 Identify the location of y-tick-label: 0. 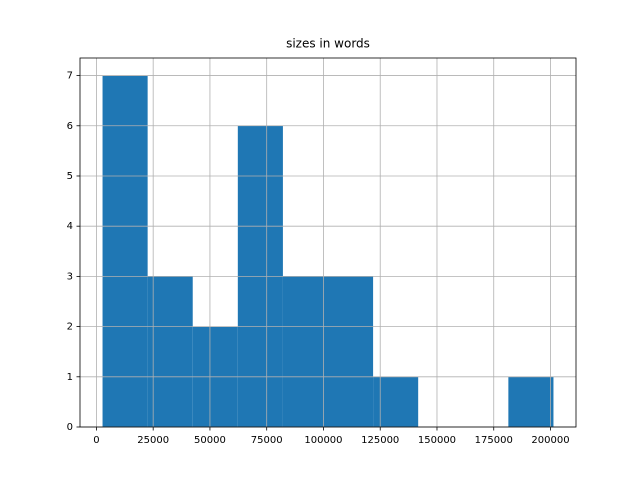
(70, 427).